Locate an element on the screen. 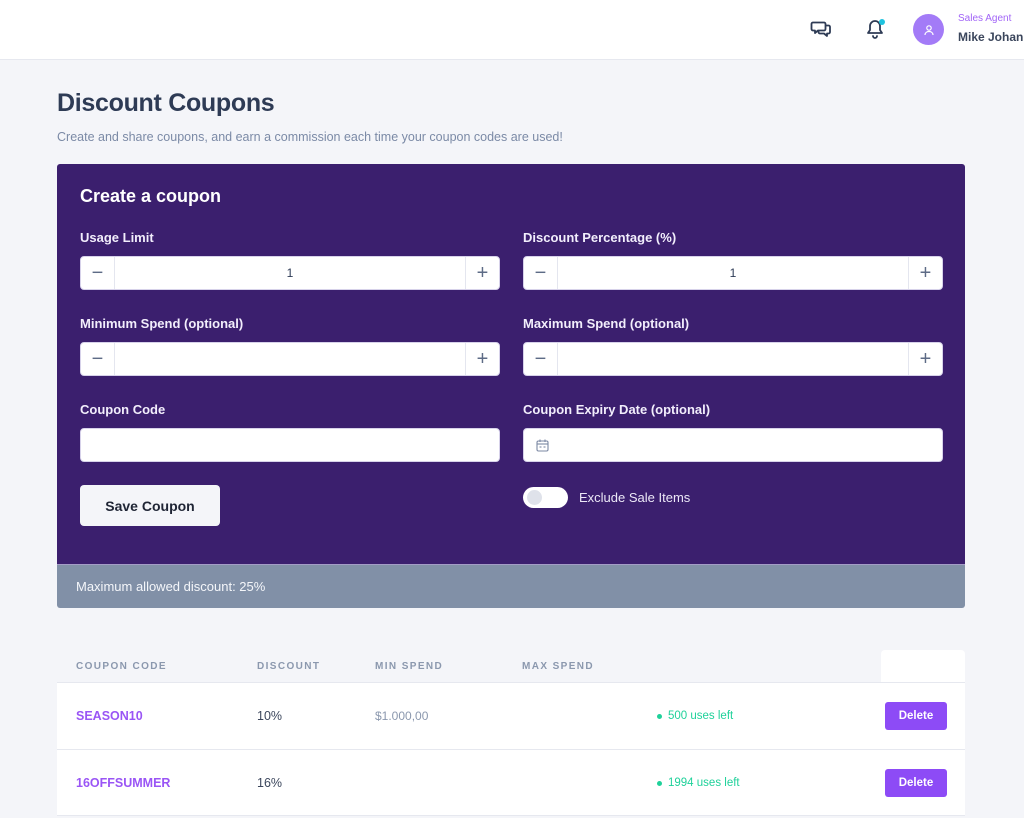  minimum-spend-stepper: − + is located at coordinates (290, 359).